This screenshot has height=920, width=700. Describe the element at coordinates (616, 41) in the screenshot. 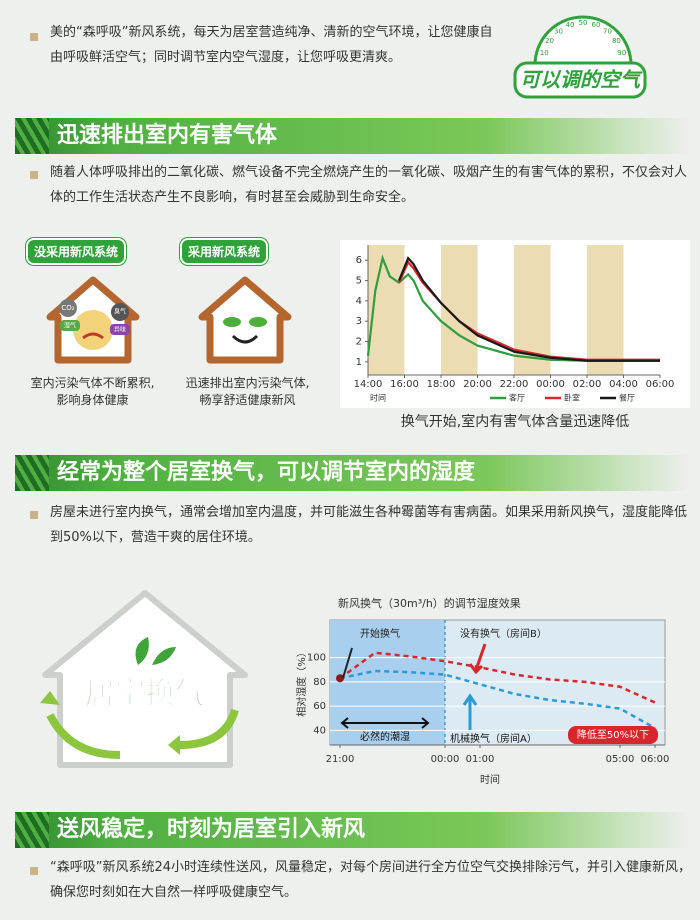

I see `dial-label: 80` at that location.